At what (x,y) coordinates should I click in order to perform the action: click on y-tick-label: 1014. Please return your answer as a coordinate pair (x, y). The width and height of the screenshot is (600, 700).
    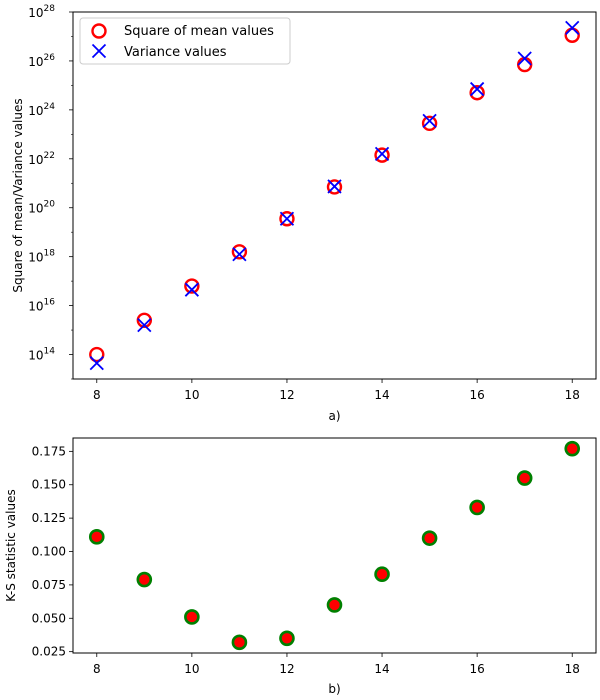
    Looking at the image, I should click on (41, 355).